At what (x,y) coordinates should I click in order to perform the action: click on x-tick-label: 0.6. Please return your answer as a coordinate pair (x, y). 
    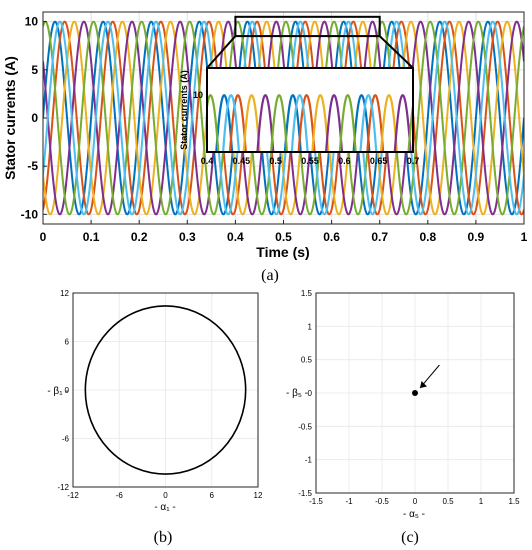
    Looking at the image, I should click on (331, 237).